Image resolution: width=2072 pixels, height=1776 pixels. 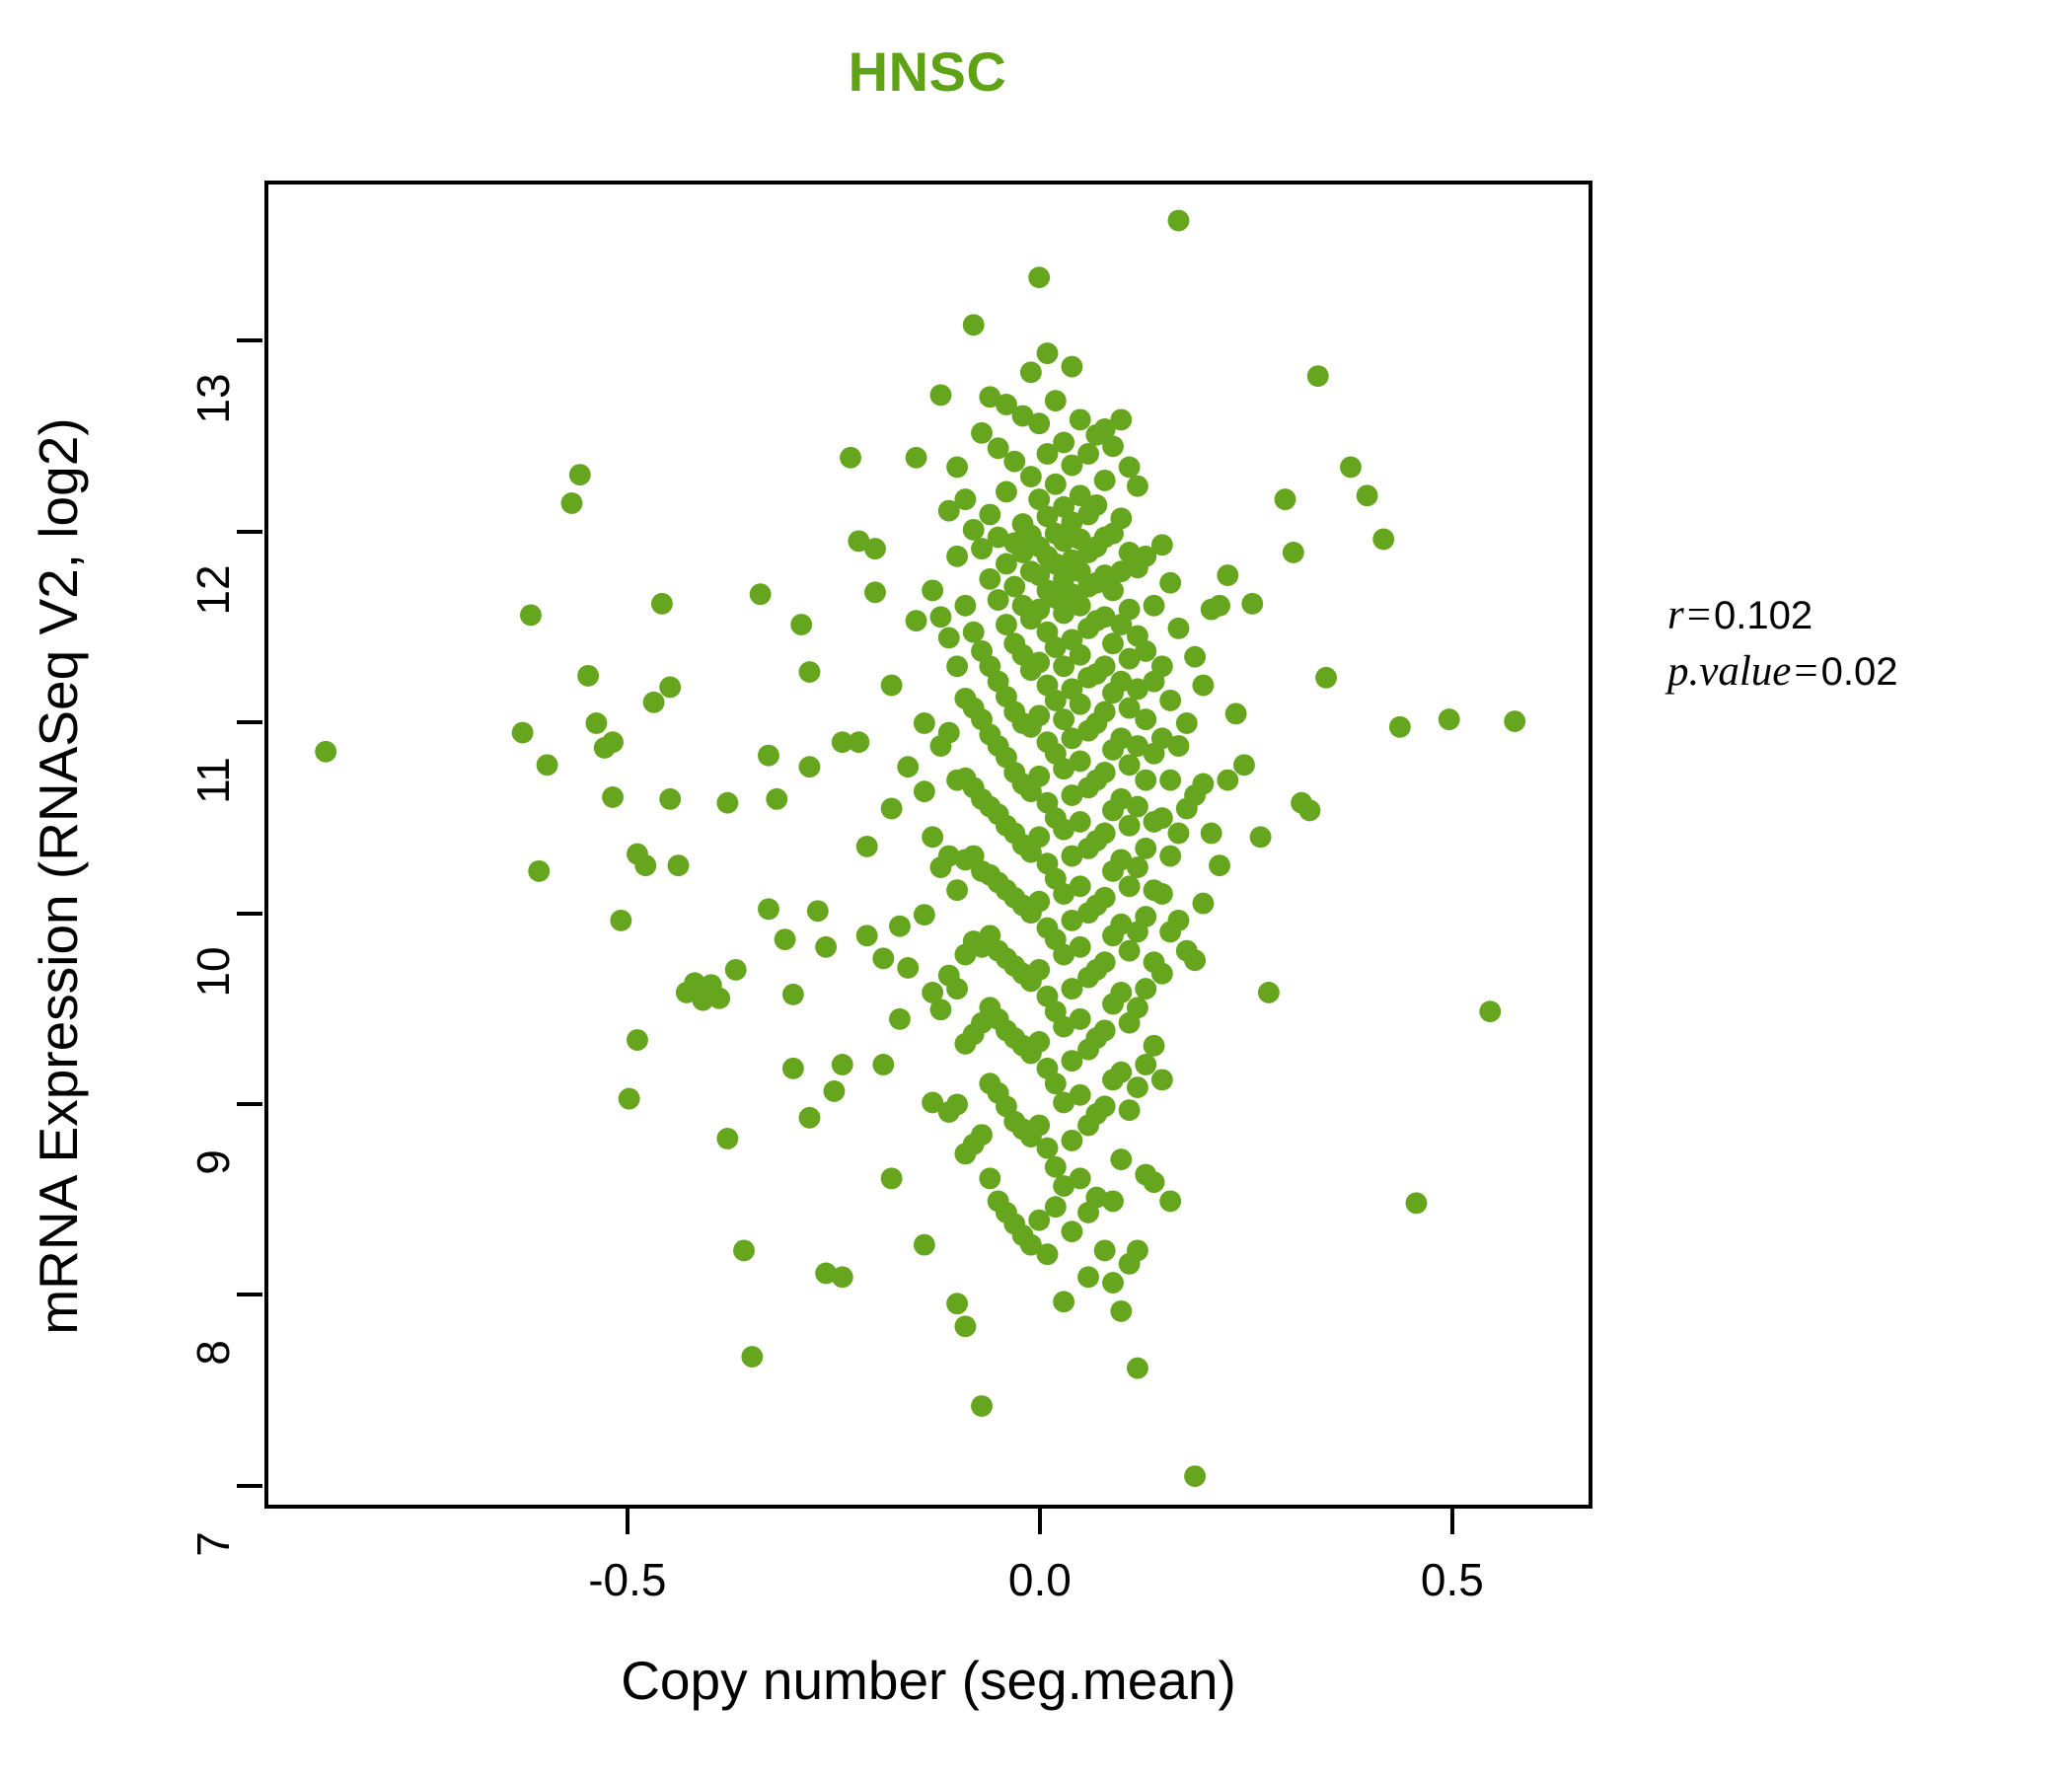 I want to click on y-tick-mark, so click(x=250, y=340).